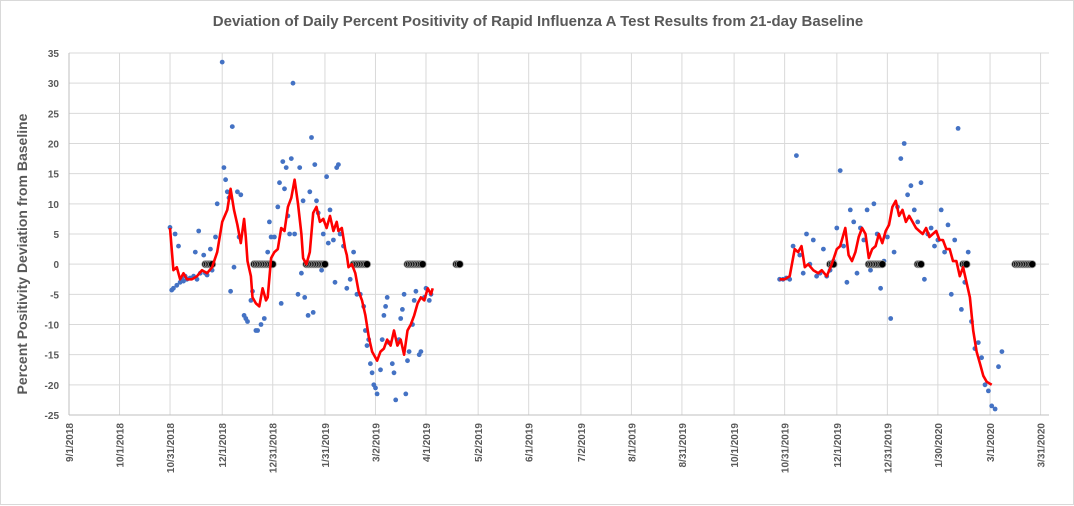 This screenshot has width=1074, height=506. What do you see at coordinates (56, 235) in the screenshot?
I see `y-tick-label: 5` at bounding box center [56, 235].